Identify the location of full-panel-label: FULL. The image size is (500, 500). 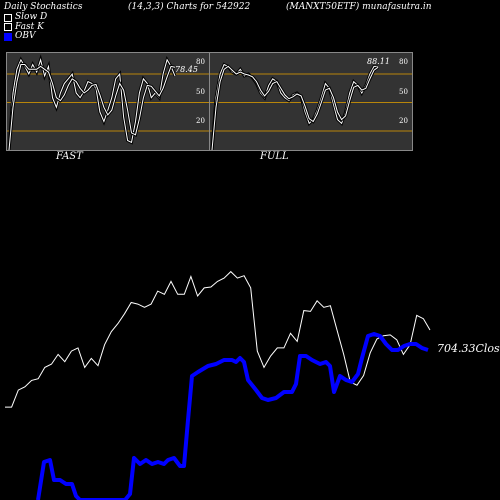
(274, 156).